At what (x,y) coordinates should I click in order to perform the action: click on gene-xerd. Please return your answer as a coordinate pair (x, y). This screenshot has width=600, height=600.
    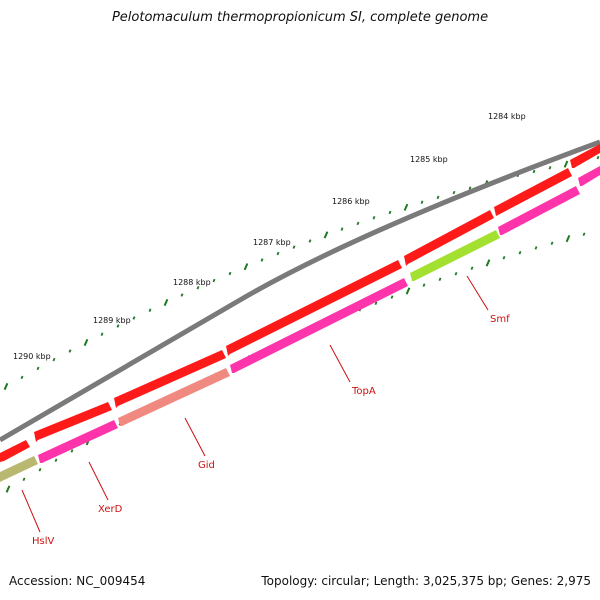
    Looking at the image, I should click on (78, 441).